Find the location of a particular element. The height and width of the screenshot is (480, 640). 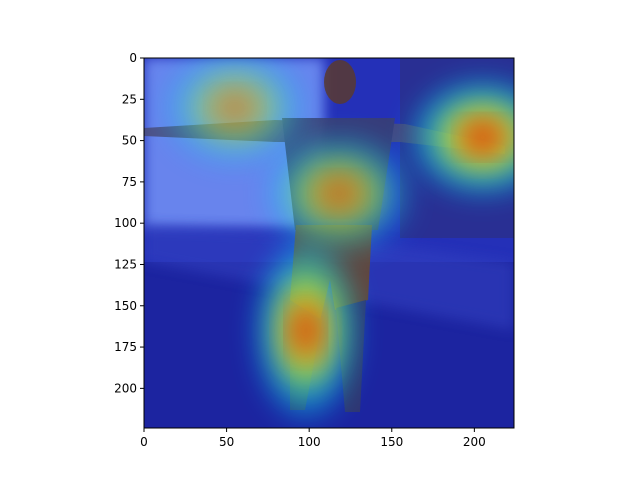

y-tick-label: 200 is located at coordinates (125, 388).